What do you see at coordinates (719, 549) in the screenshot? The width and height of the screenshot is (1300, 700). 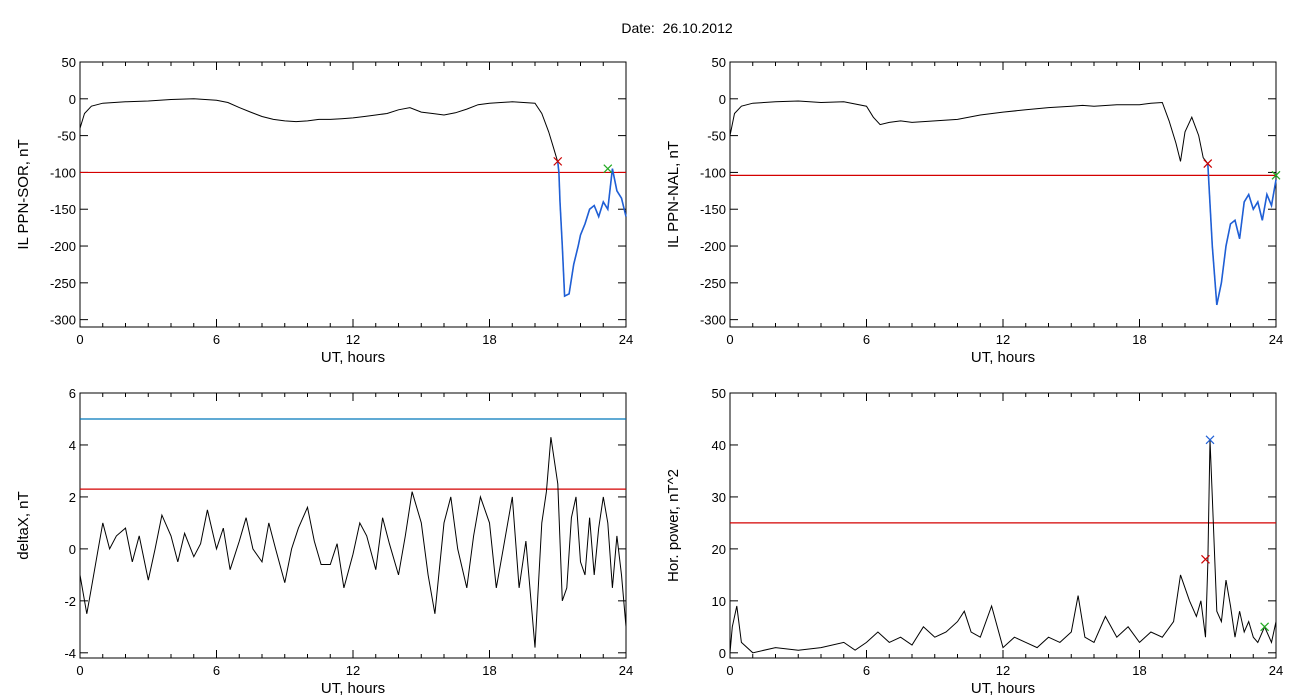 I see `y-tick-label: 20` at bounding box center [719, 549].